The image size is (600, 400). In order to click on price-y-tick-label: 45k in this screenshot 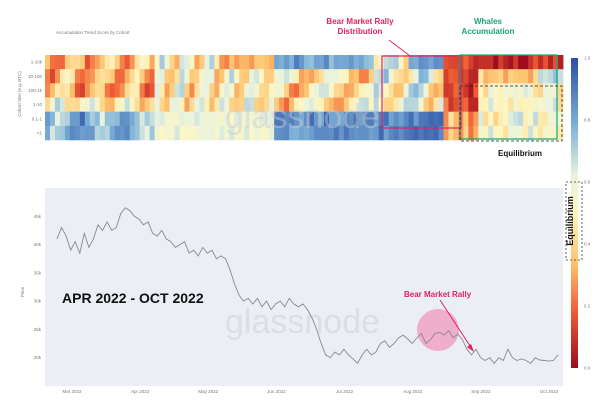, I will do `click(38, 216)`.